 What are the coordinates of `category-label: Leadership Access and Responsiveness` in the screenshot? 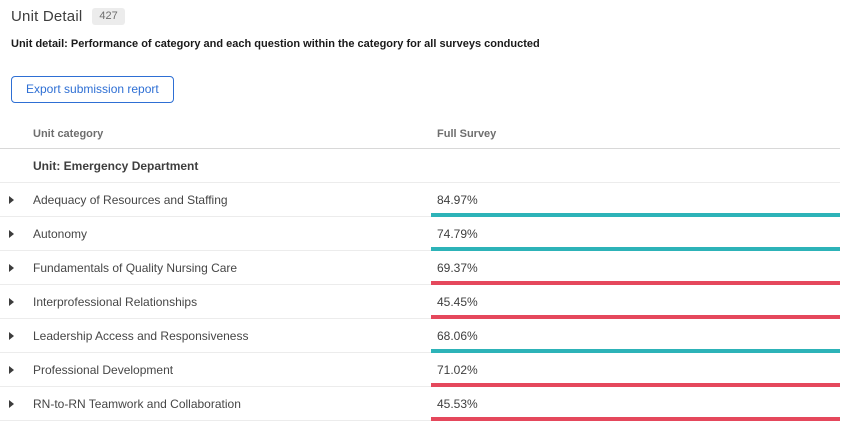 It's located at (141, 335).